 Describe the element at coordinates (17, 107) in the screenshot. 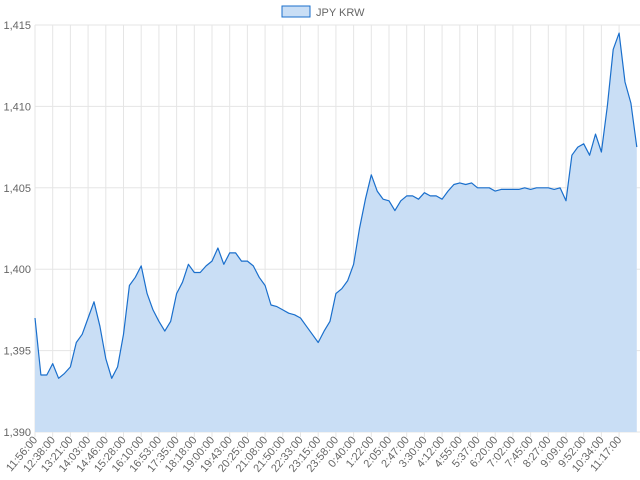

I see `y-tick-label: 1,410` at that location.